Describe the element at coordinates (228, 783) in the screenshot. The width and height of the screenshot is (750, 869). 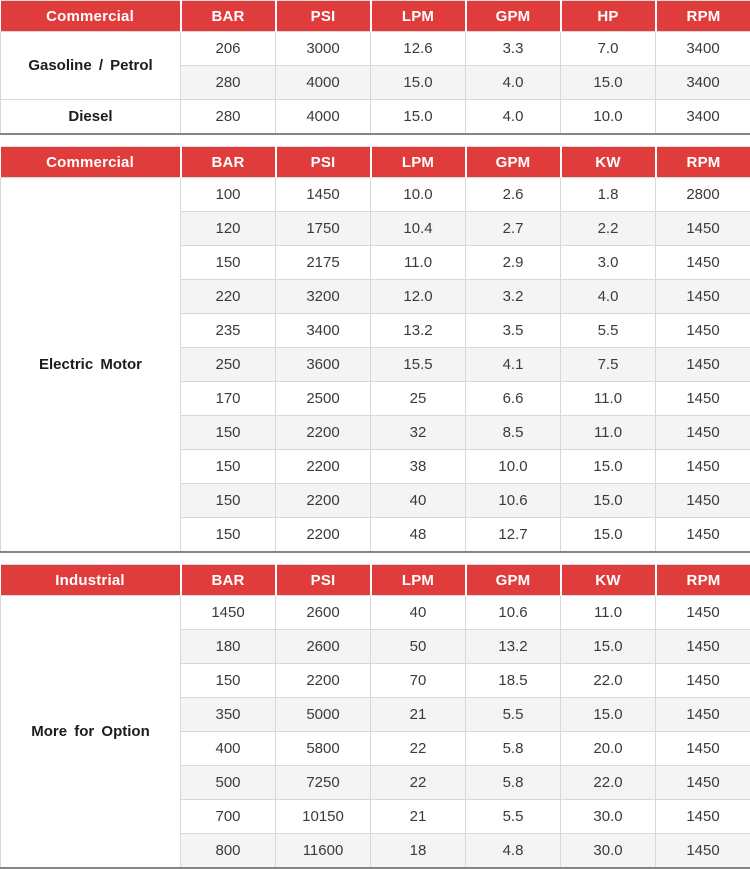
I see `spec-cell: 500` at that location.